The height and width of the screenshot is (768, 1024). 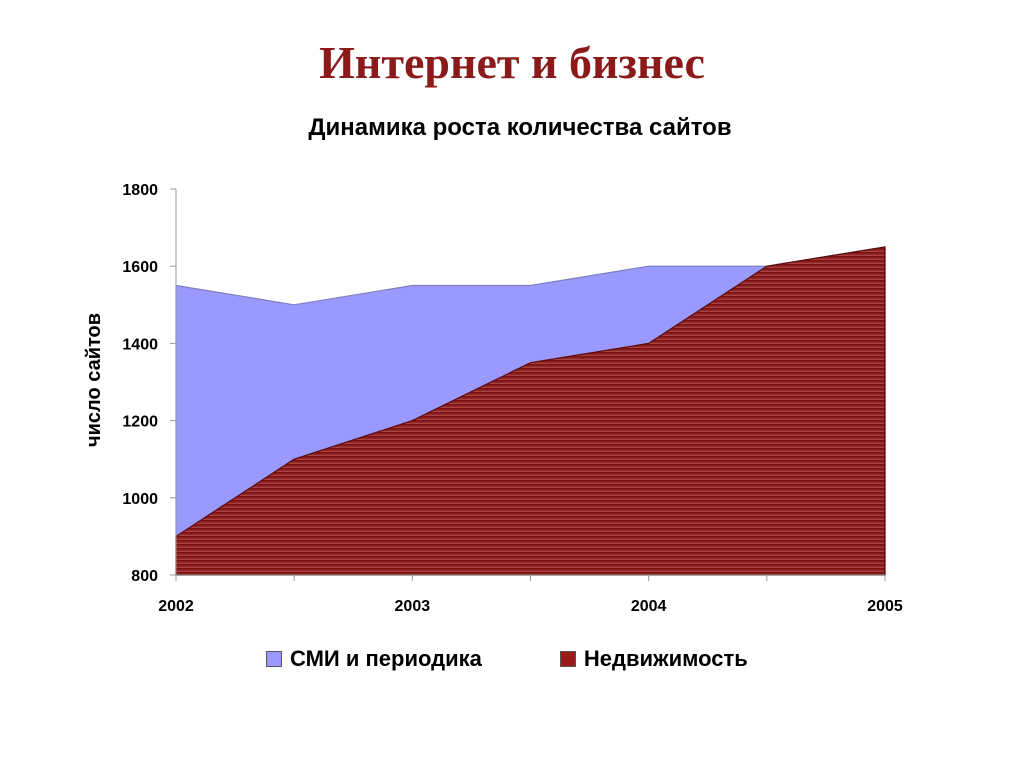 I want to click on chart-title: Динамика роста количества сайтов, so click(x=520, y=127).